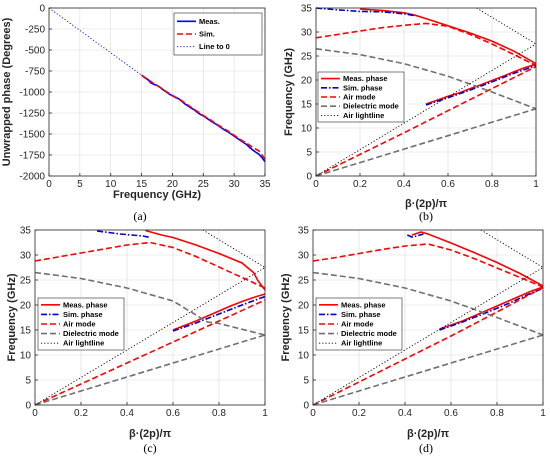  What do you see at coordinates (32, 135) in the screenshot?
I see `y-tick-label: -1500` at bounding box center [32, 135].